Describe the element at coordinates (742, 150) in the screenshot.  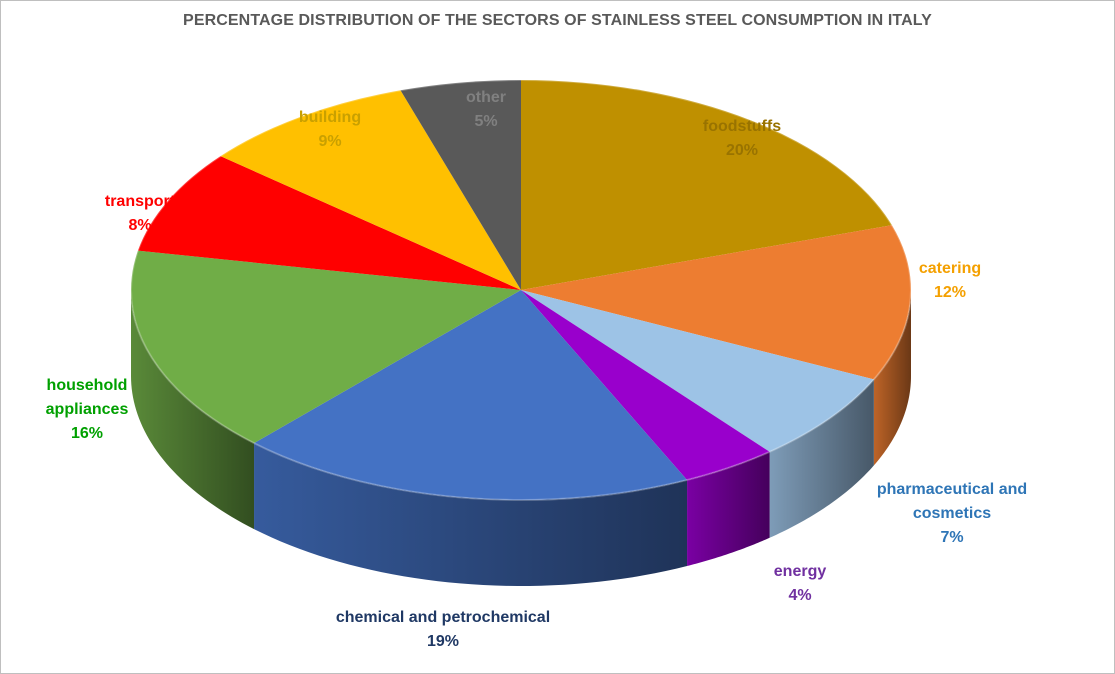
I see `data-label-line: 20%` at that location.